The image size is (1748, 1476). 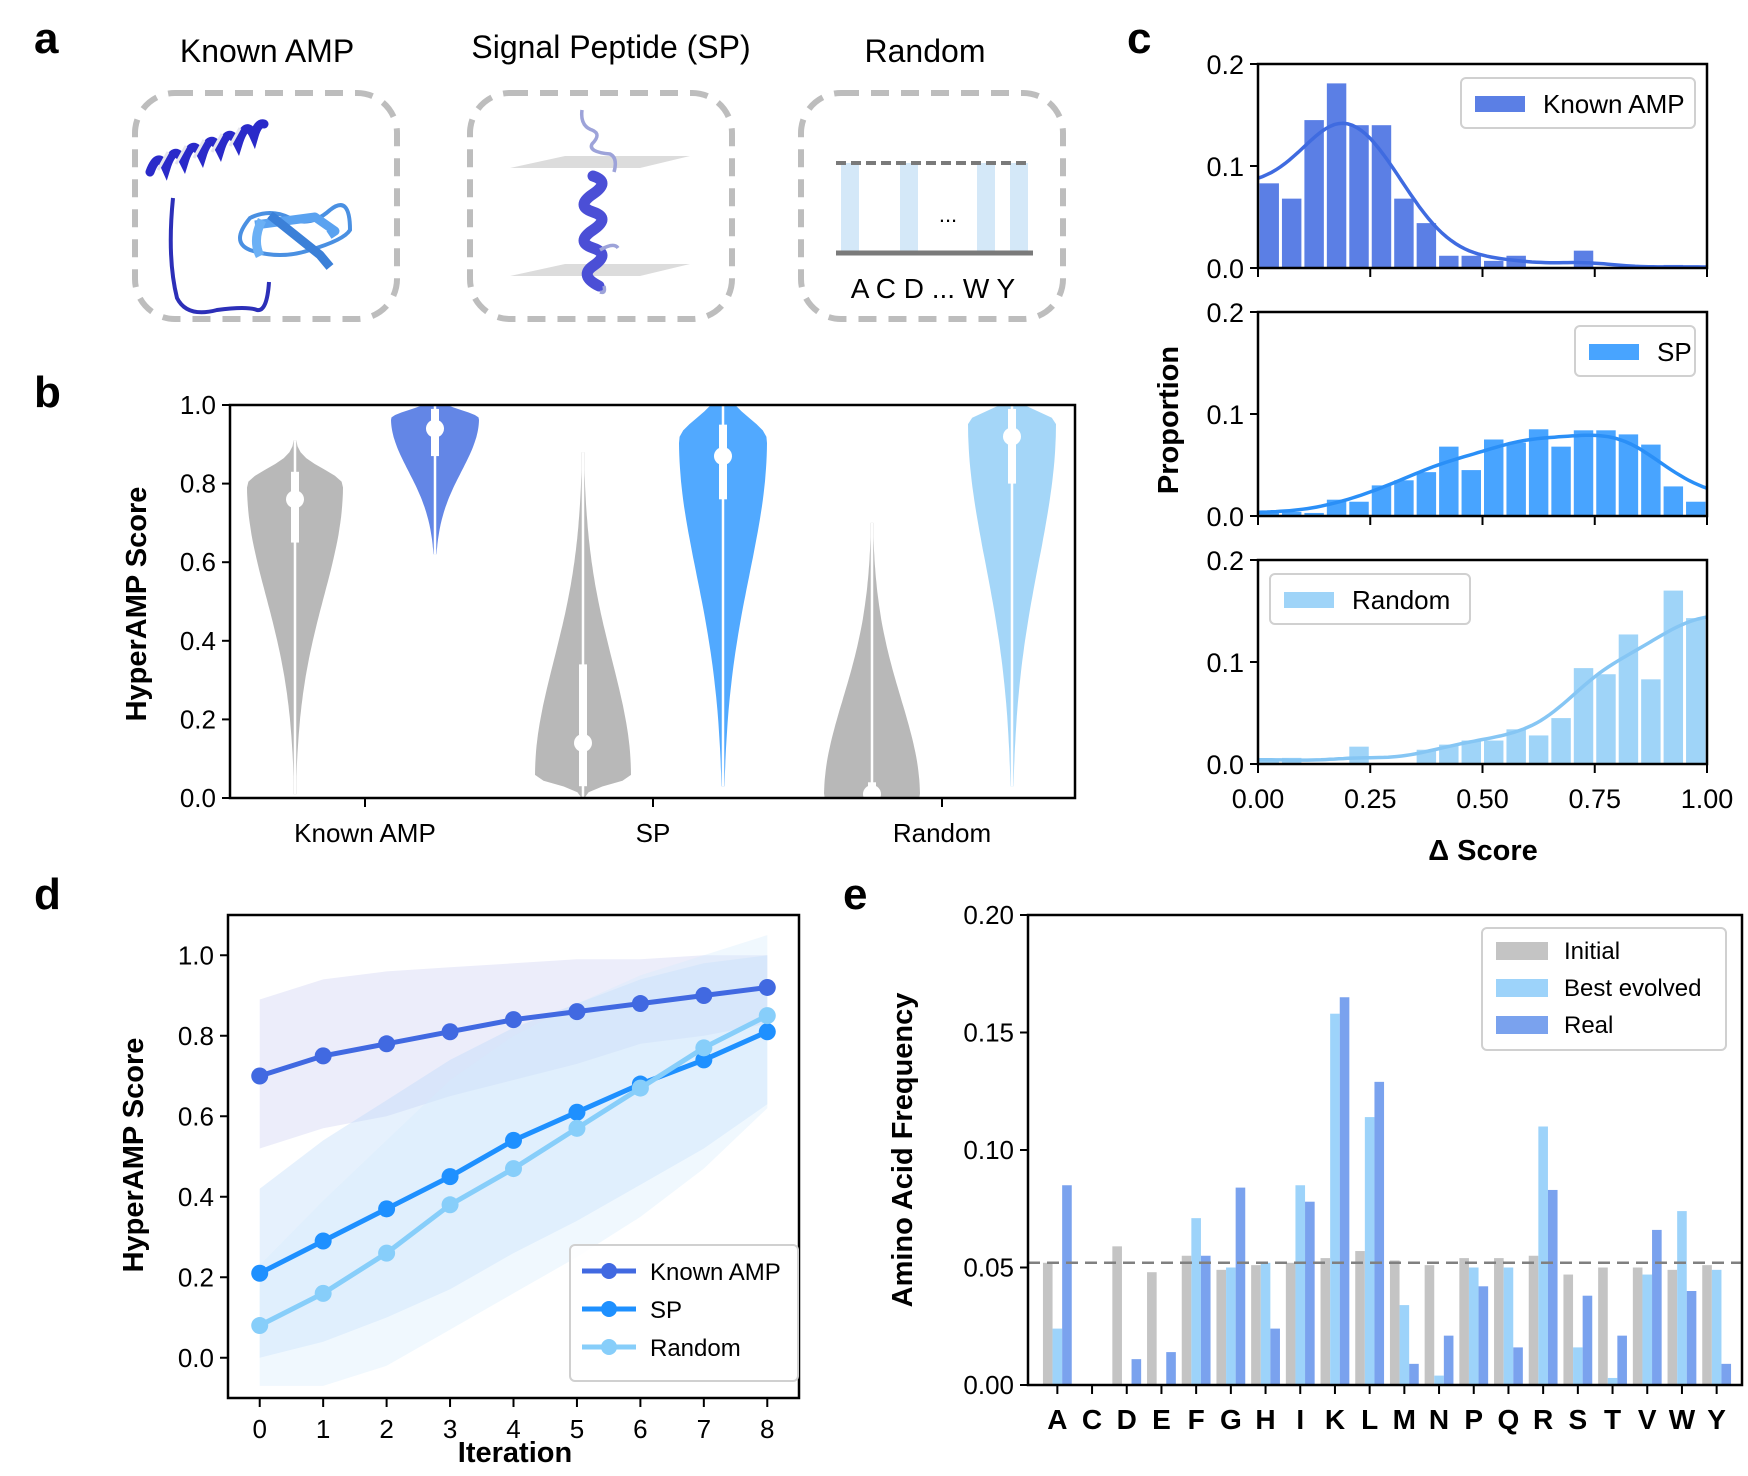 What do you see at coordinates (988, 1385) in the screenshot?
I see `e-y-tick-label: 0.00` at bounding box center [988, 1385].